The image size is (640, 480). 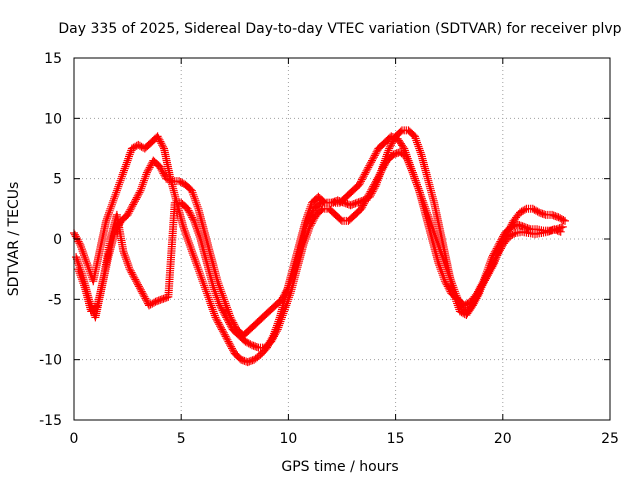 What do you see at coordinates (503, 439) in the screenshot?
I see `x-tick-label: 20` at bounding box center [503, 439].